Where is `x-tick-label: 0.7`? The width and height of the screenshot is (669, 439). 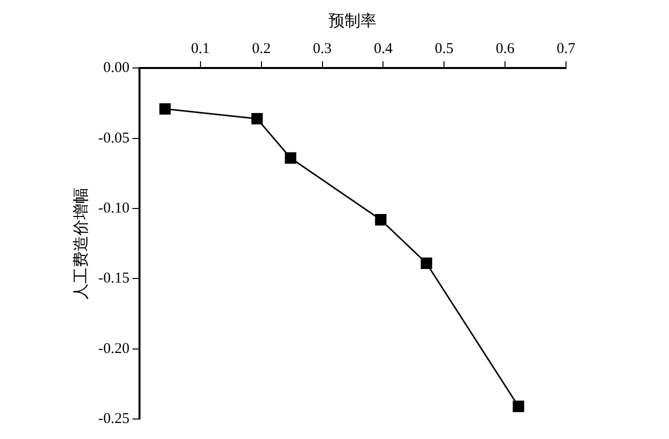
x-tick-label: 0.7 is located at coordinates (566, 49).